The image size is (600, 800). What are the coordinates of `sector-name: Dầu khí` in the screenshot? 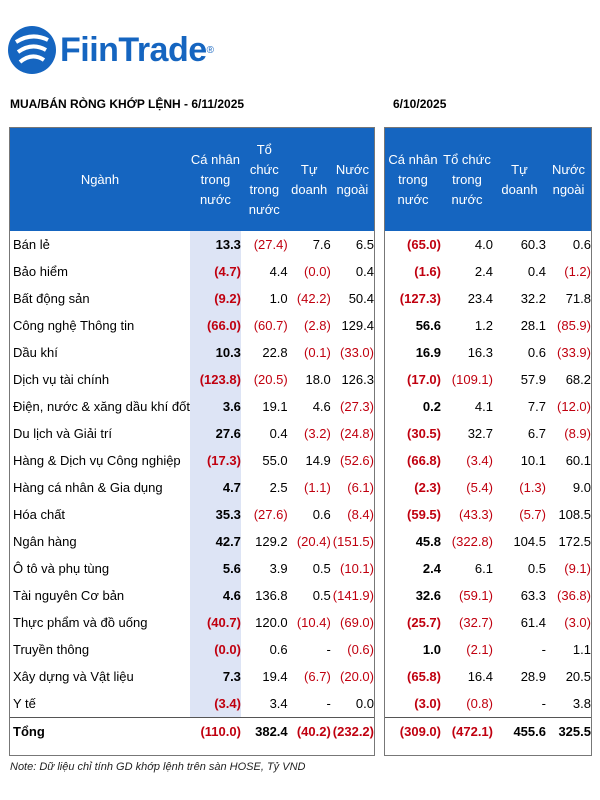 It's located at (35, 352).